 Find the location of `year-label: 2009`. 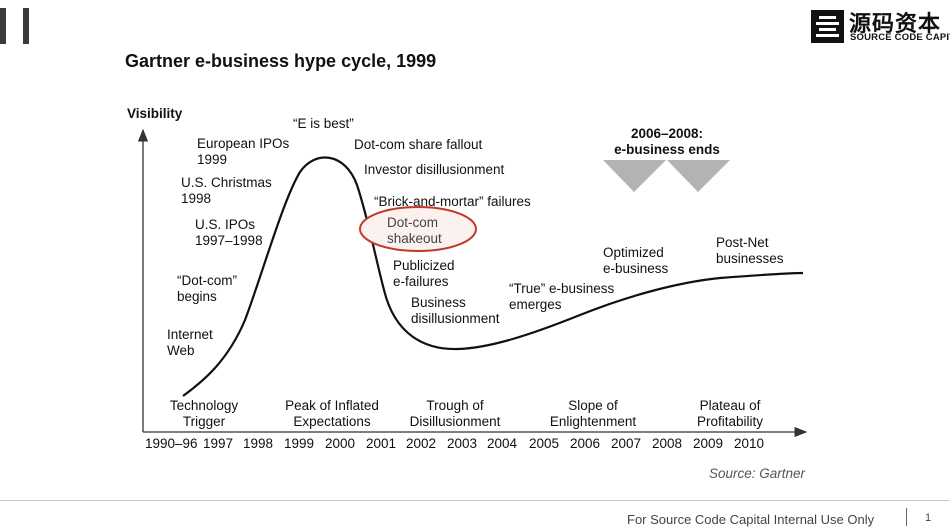

year-label: 2009 is located at coordinates (708, 443).